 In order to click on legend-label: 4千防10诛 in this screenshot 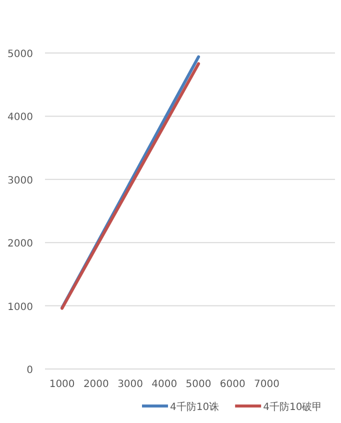, I will do `click(195, 407)`.